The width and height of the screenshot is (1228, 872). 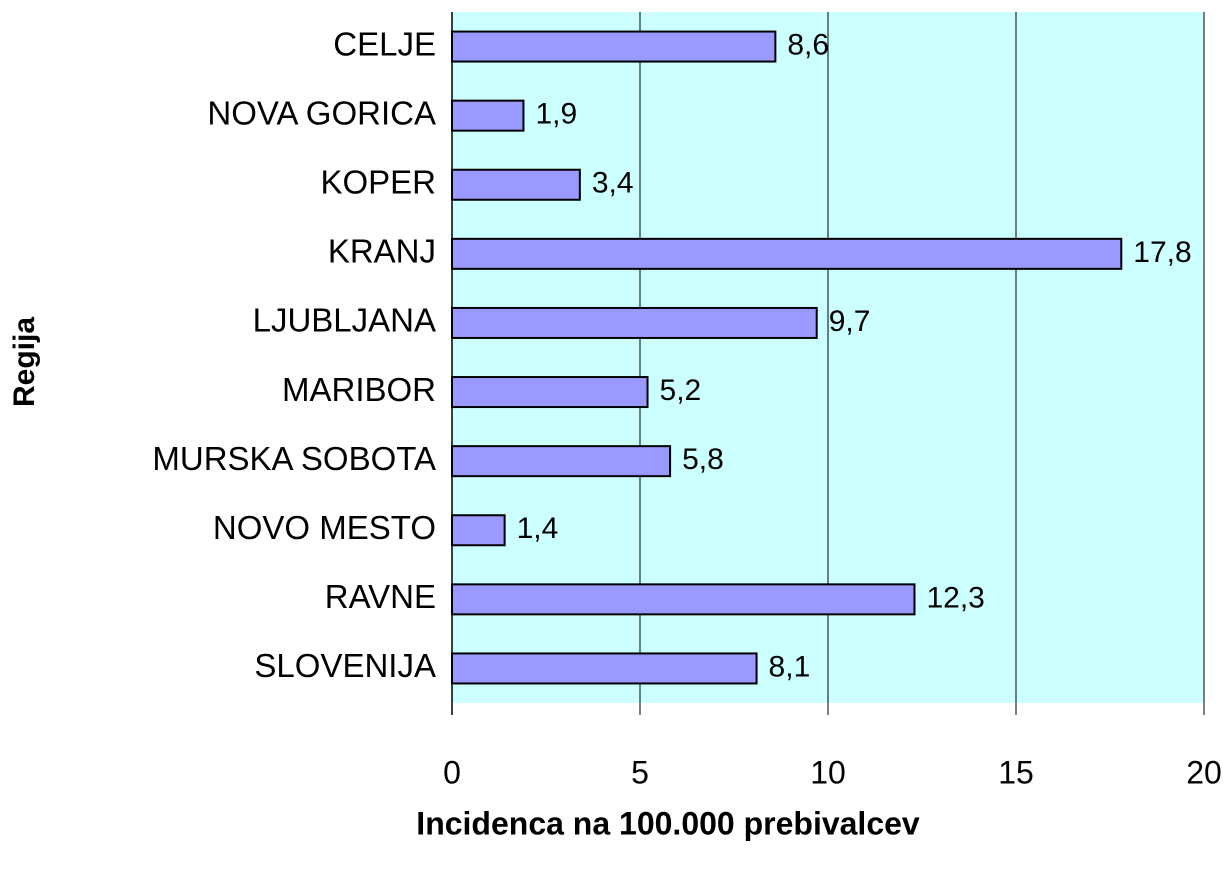 What do you see at coordinates (790, 666) in the screenshot?
I see `value-label: 8,1` at bounding box center [790, 666].